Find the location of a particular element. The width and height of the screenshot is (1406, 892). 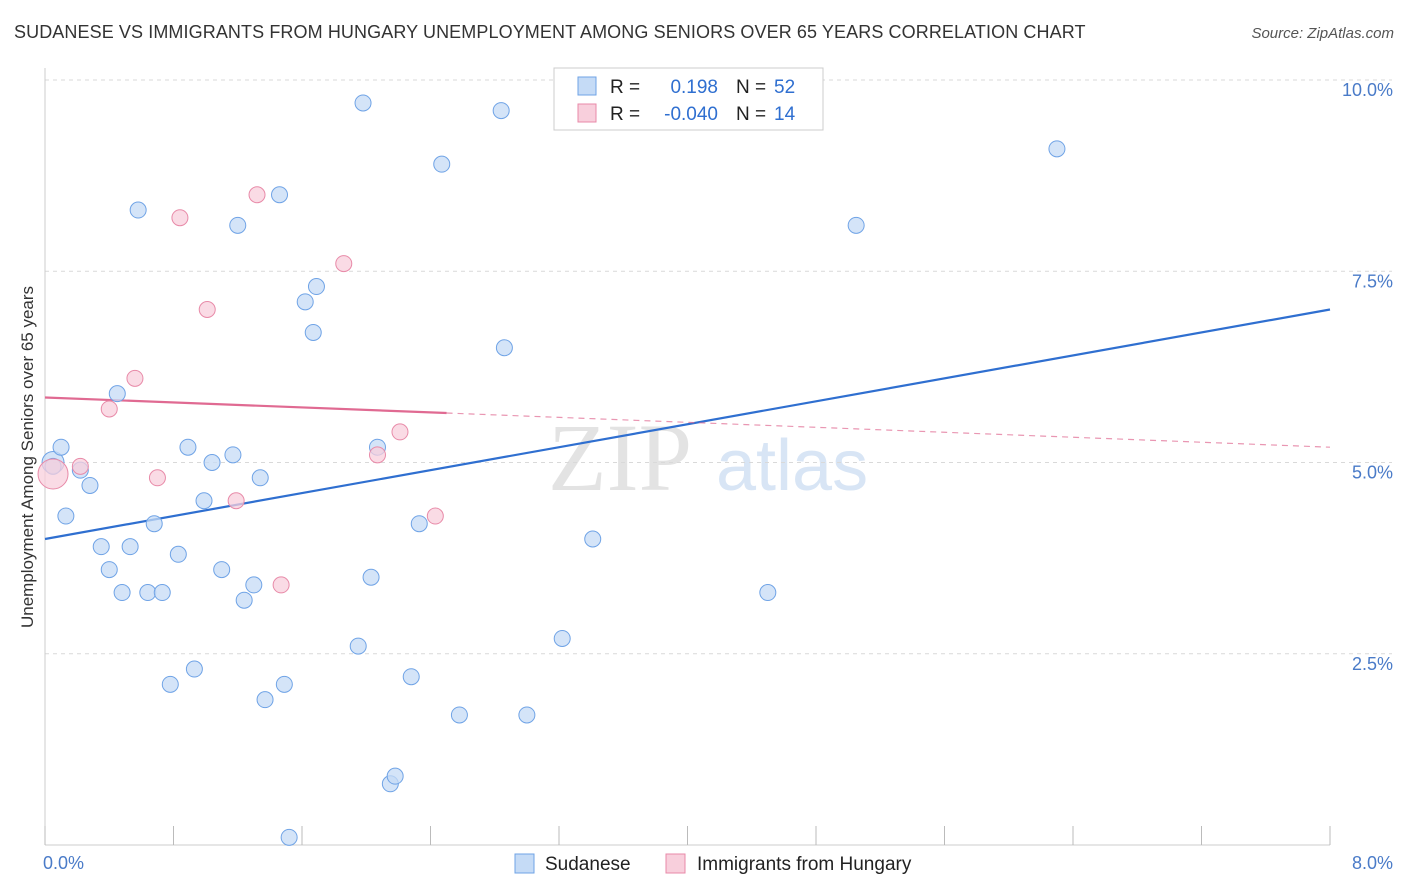

y-tick-label-3: 10.0% is located at coordinates (1367, 90).